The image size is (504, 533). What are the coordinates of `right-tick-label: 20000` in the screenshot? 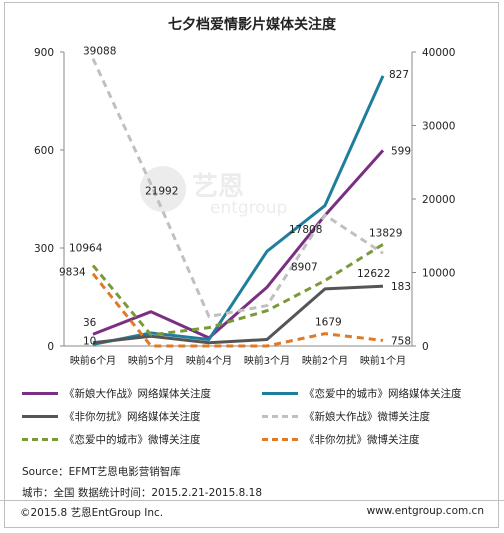 It's located at (438, 200).